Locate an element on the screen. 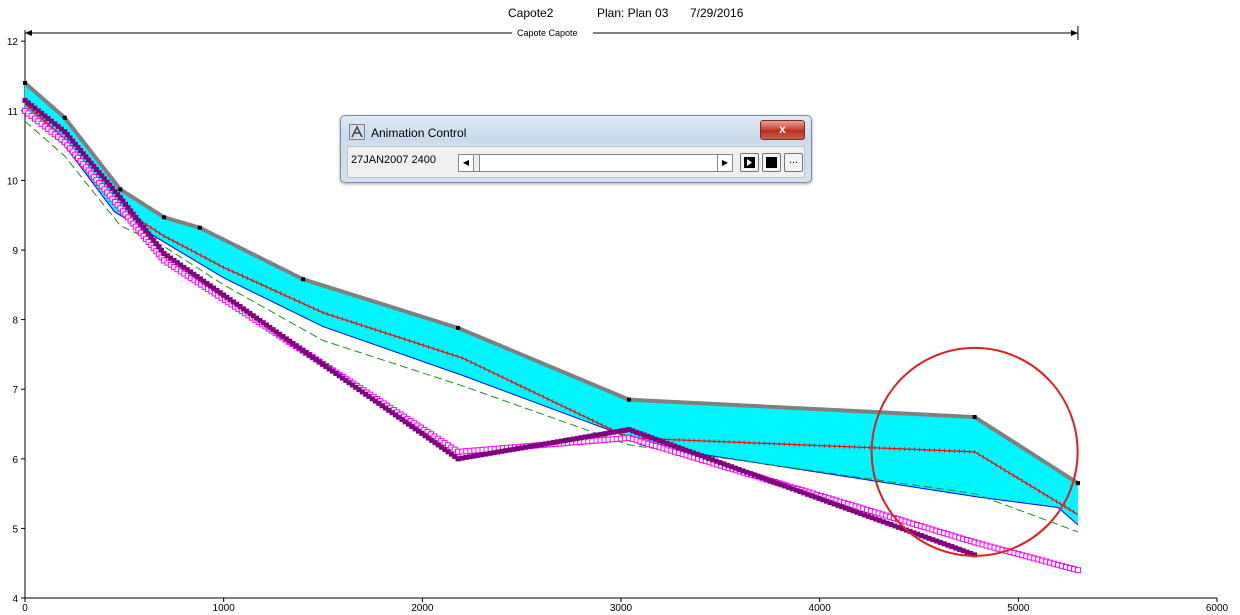 The height and width of the screenshot is (615, 1240). x-tick-label: 0 is located at coordinates (25, 608).